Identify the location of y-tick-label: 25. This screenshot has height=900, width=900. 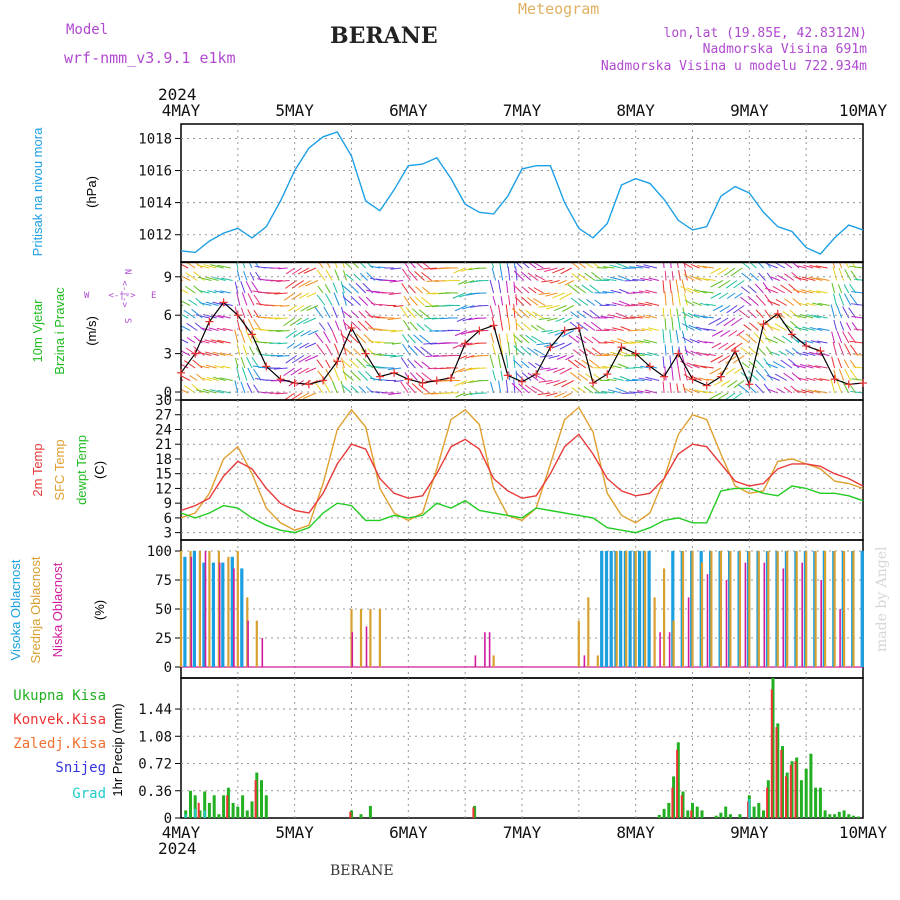
(163, 639).